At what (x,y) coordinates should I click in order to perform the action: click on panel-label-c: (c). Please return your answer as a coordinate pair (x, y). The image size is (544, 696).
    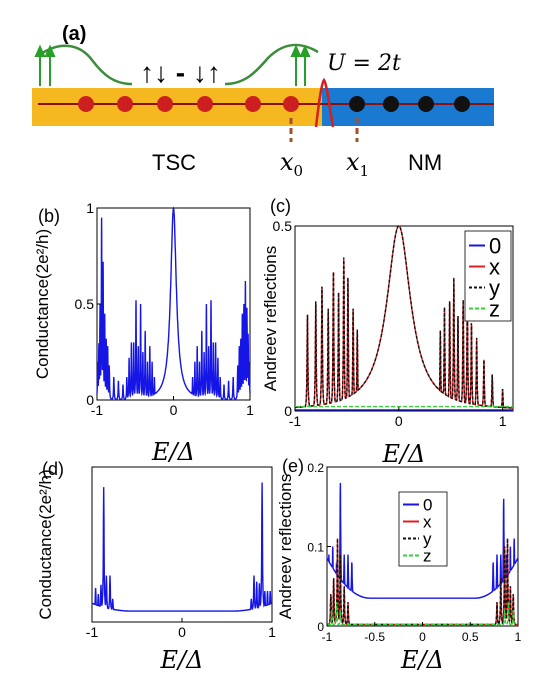
    Looking at the image, I should click on (280, 206).